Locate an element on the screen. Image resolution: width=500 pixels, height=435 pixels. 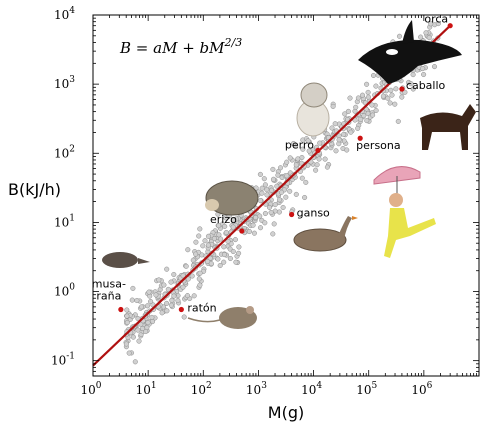
animal-label-line: perro is located at coordinates (299, 144).